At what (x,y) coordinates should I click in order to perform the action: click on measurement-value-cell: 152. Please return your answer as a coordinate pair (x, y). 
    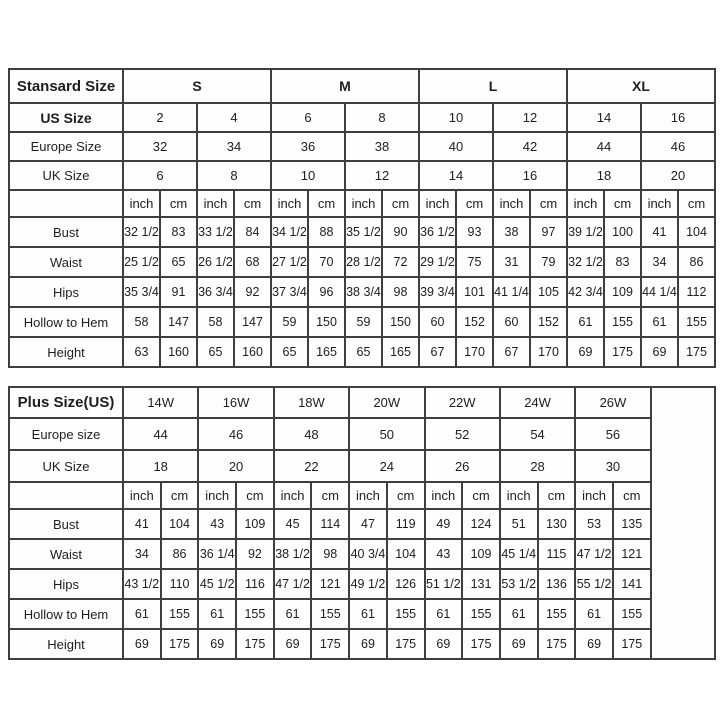
    Looking at the image, I should click on (548, 322).